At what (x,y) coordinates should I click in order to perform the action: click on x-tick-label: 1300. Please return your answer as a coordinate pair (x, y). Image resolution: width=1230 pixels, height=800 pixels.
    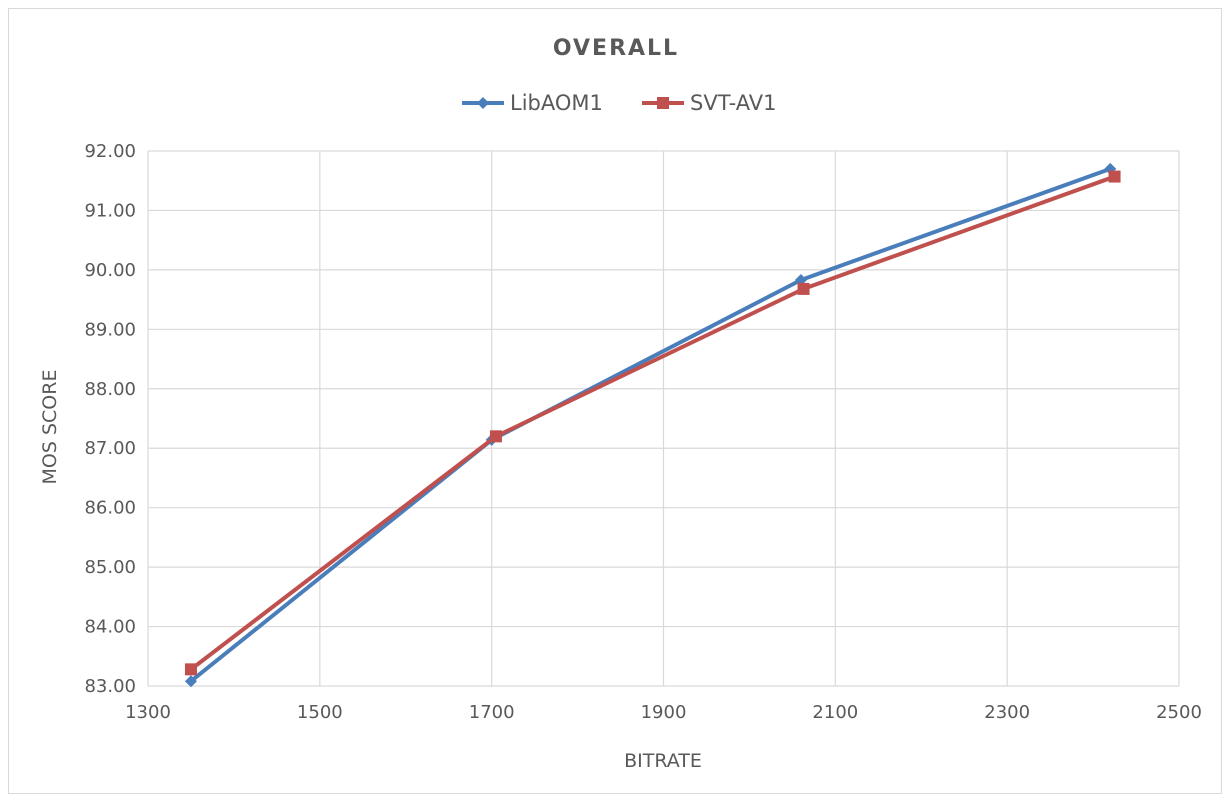
    Looking at the image, I should click on (148, 712).